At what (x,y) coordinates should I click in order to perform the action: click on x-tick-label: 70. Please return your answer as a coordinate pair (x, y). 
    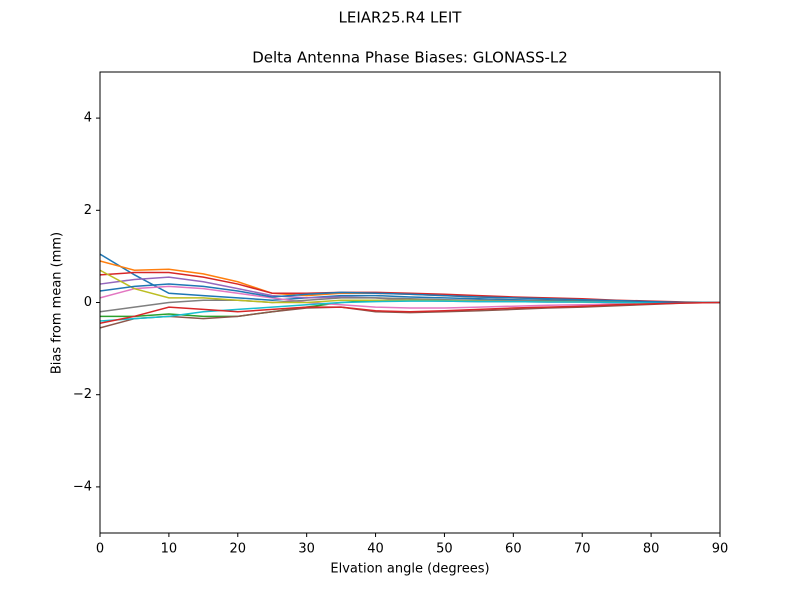
    Looking at the image, I should click on (582, 549).